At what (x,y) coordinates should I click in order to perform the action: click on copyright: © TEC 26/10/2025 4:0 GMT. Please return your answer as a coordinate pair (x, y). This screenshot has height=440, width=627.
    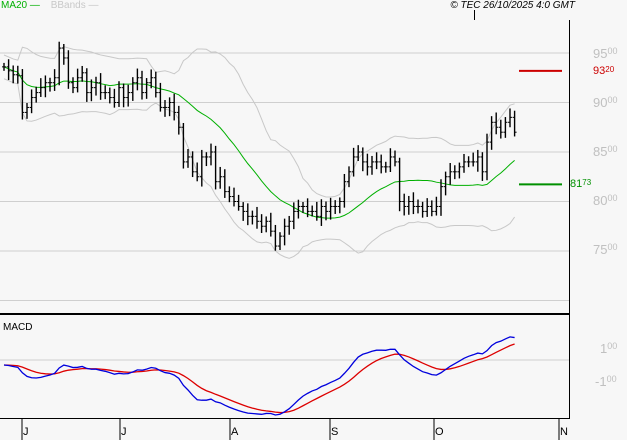
    Looking at the image, I should click on (512, 5).